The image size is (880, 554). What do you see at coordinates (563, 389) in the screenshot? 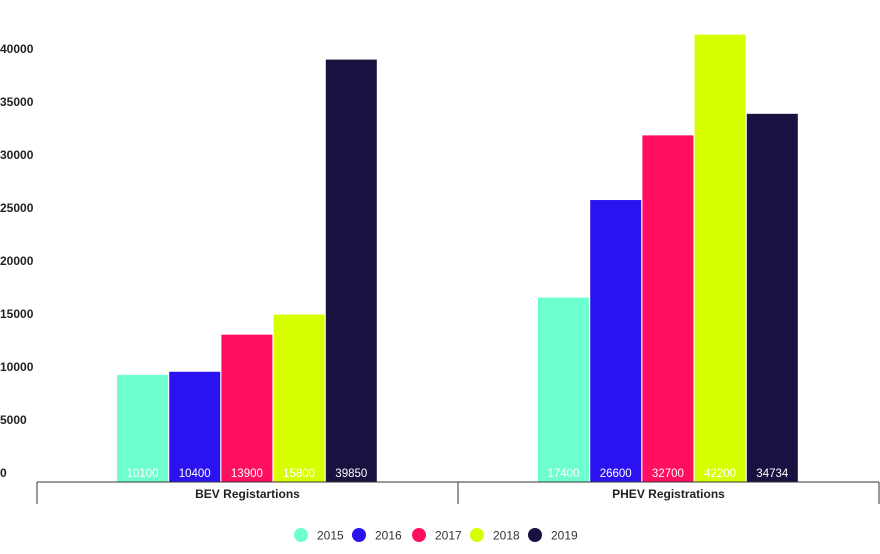
I see `bar-2015-phev` at bounding box center [563, 389].